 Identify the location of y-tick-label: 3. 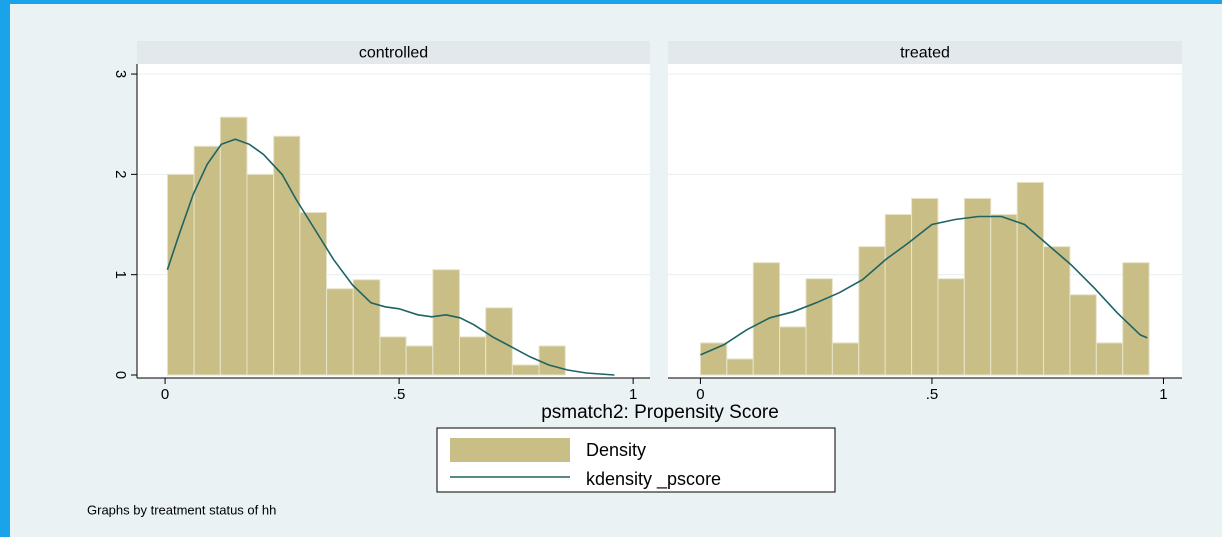
(120, 74).